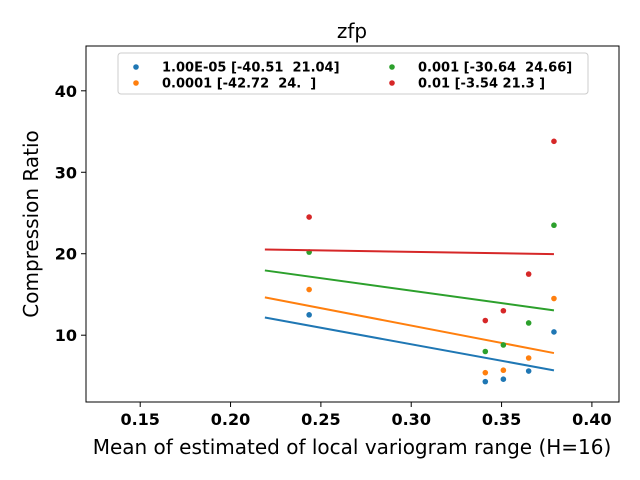  What do you see at coordinates (320, 419) in the screenshot?
I see `x-tick-label: 0.25` at bounding box center [320, 419].